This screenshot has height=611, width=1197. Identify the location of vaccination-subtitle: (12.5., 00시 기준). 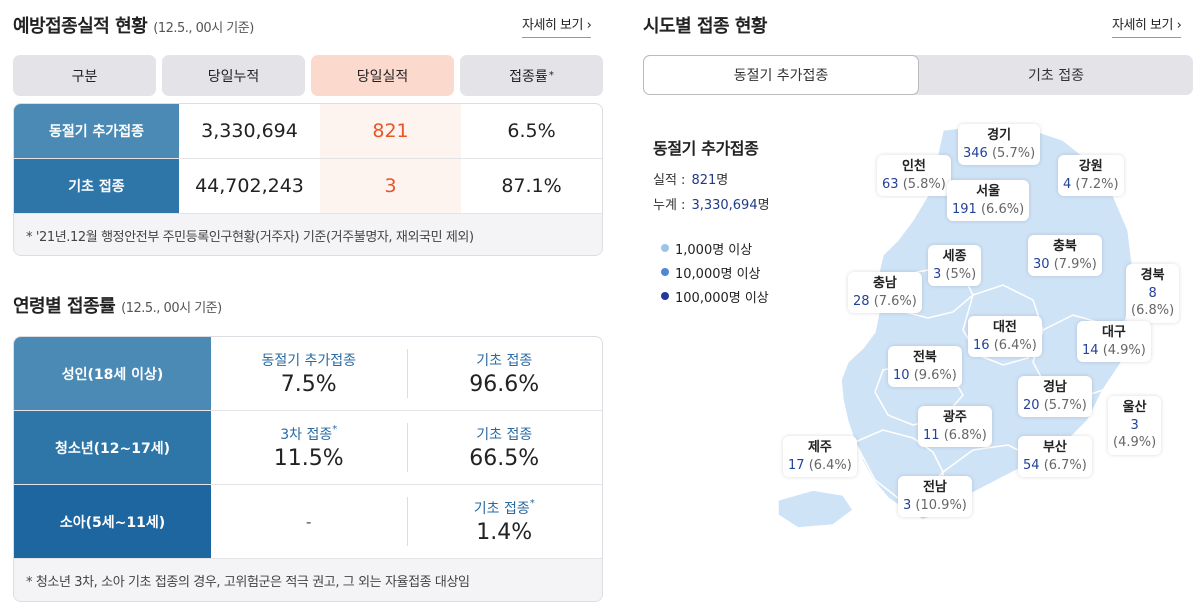
(203, 28).